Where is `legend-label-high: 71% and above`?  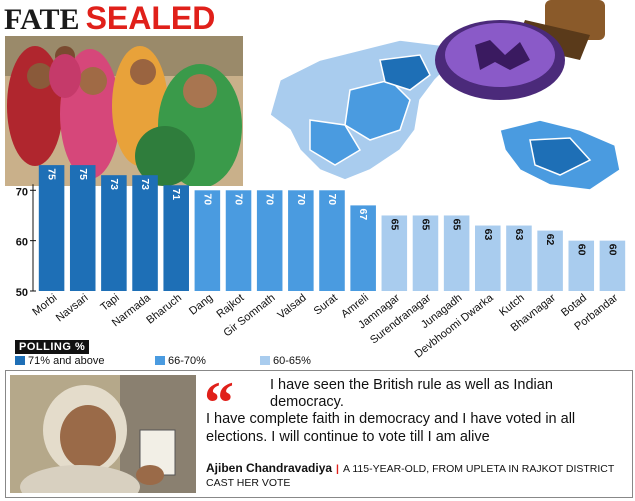 legend-label-high: 71% and above is located at coordinates (66, 361).